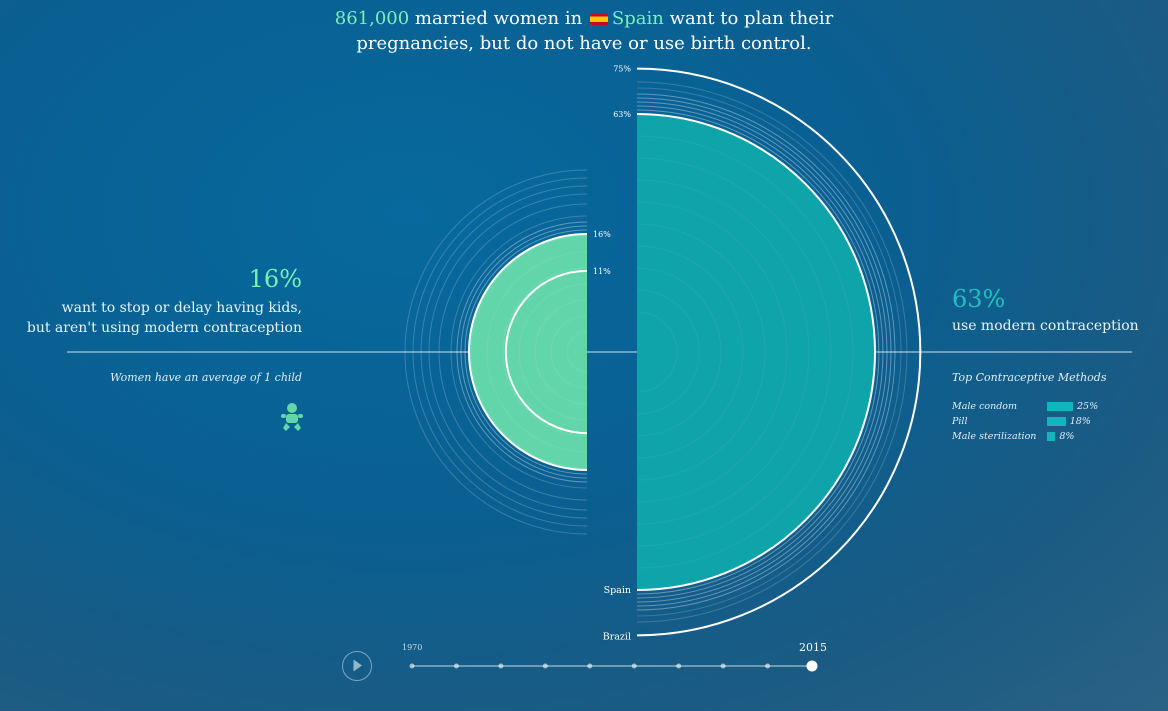  I want to click on unmet-need-line-2: but aren't using modern contraception, so click(164, 328).